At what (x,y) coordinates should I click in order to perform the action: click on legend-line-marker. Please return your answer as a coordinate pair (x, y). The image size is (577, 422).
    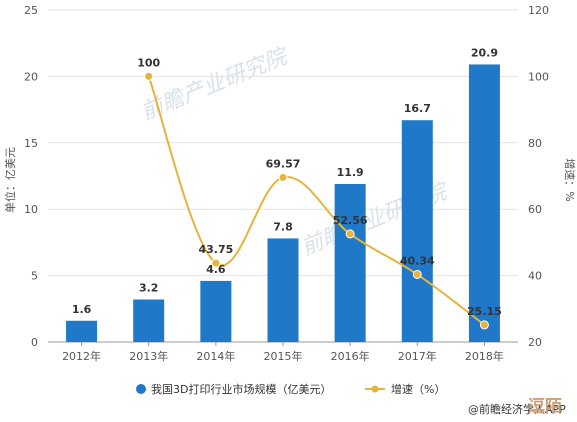
    Looking at the image, I should click on (375, 389).